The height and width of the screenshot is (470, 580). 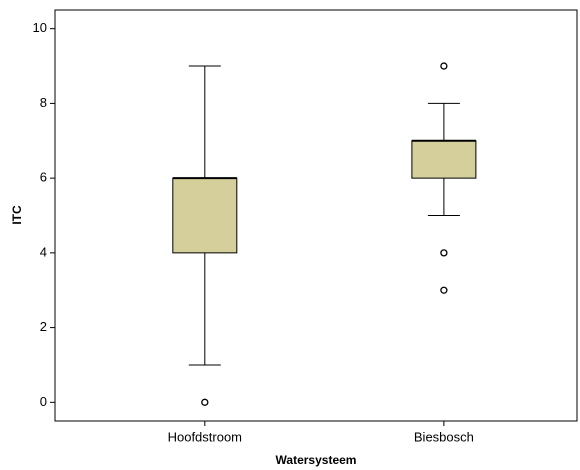 I want to click on y-axis-label: ITC, so click(x=17, y=215).